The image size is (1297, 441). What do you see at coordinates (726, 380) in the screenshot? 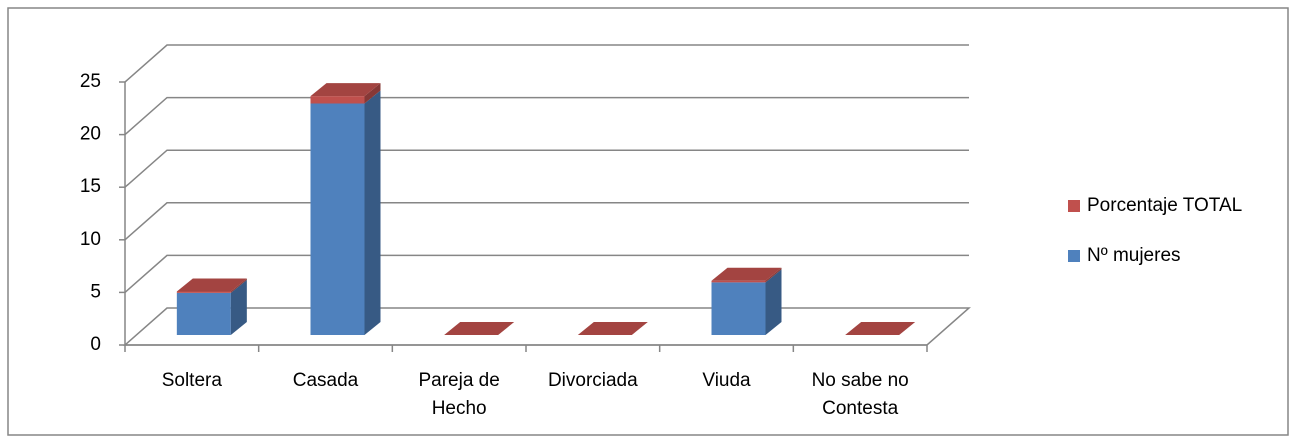
I see `x-tick-label: Viuda` at bounding box center [726, 380].